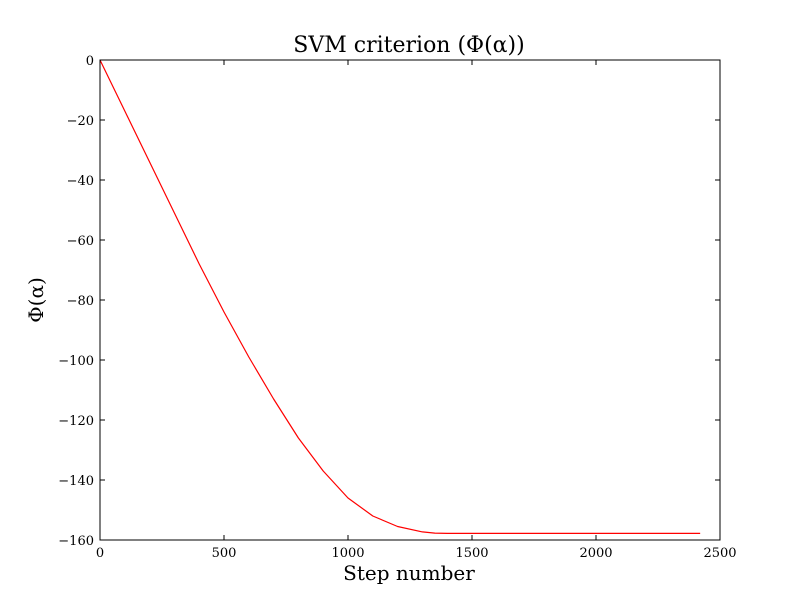  I want to click on chart-title: SVM criterion (Φ(α)), so click(408, 45).